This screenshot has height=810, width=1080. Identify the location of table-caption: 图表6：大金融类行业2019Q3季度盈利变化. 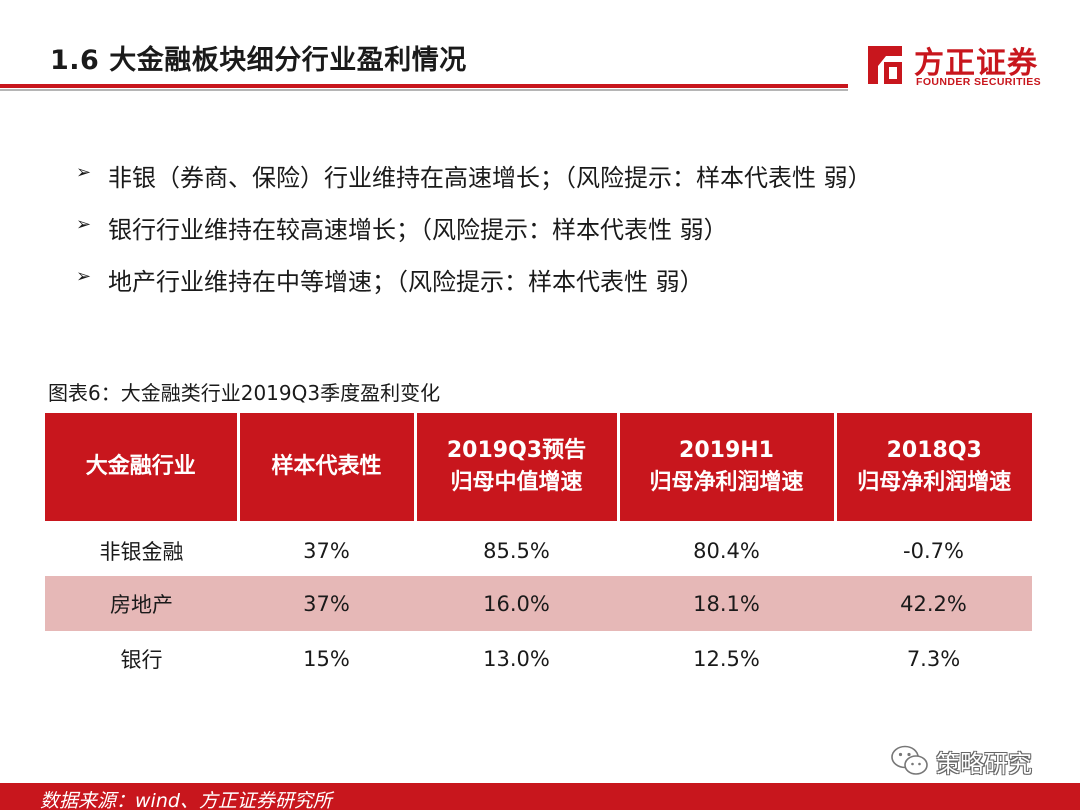
(244, 393).